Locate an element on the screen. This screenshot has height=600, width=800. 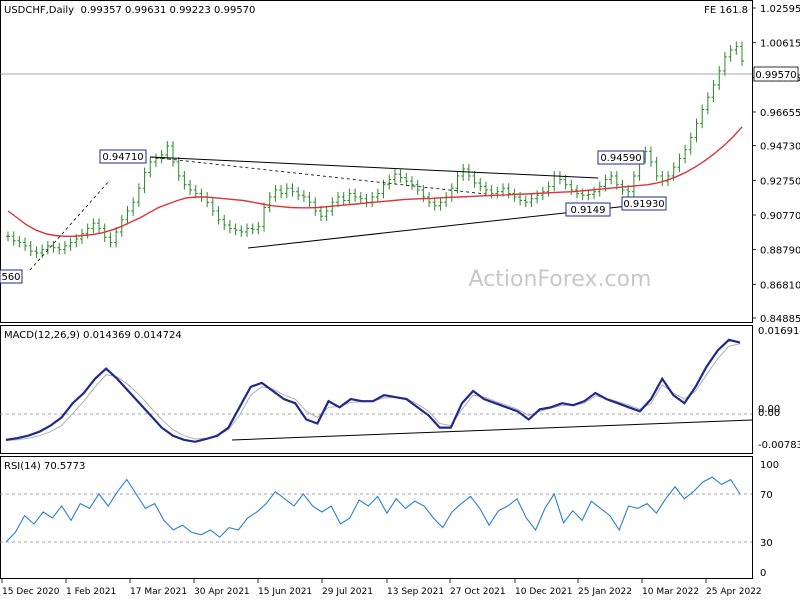
x-tick-label: 27 Oct 2021 is located at coordinates (478, 592).